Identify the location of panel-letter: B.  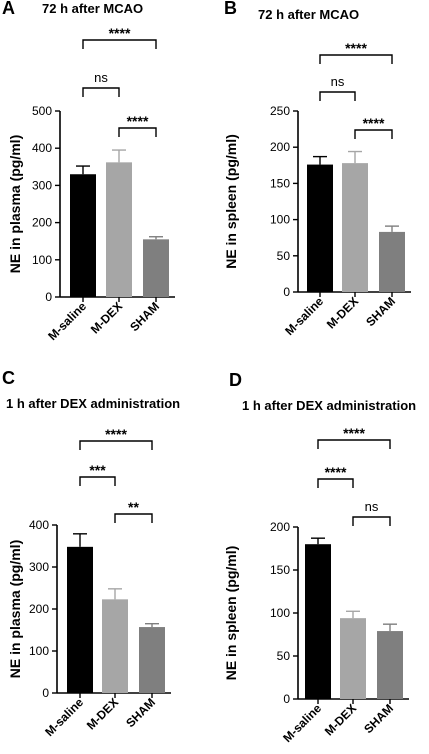
(230, 9).